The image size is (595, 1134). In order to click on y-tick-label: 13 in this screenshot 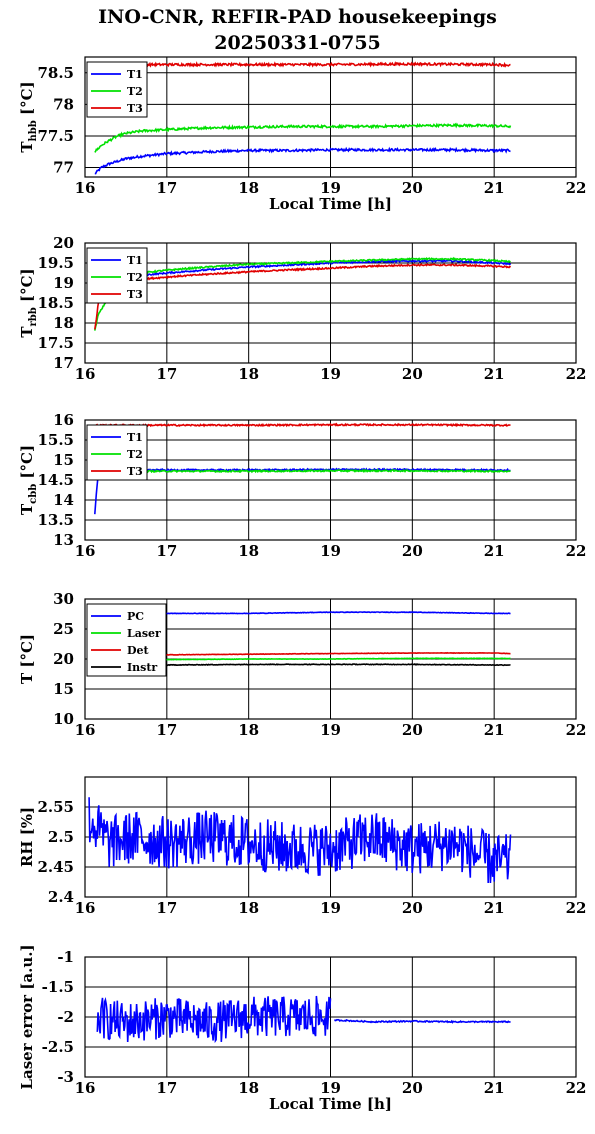, I will do `click(63, 540)`.